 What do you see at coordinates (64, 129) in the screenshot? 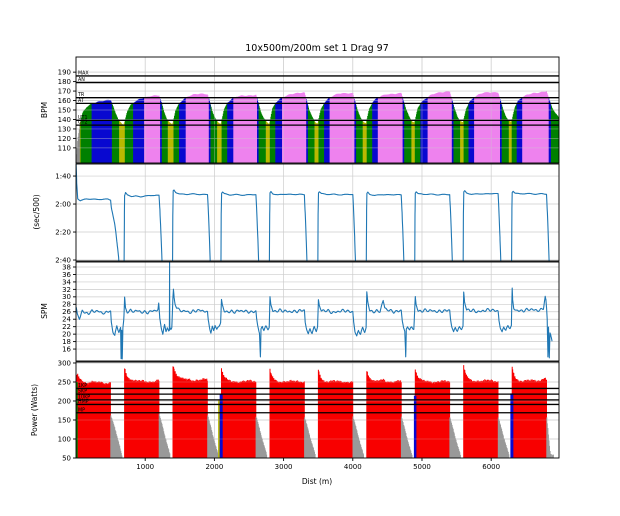
I see `hr-ytick-label: 130` at bounding box center [64, 129].